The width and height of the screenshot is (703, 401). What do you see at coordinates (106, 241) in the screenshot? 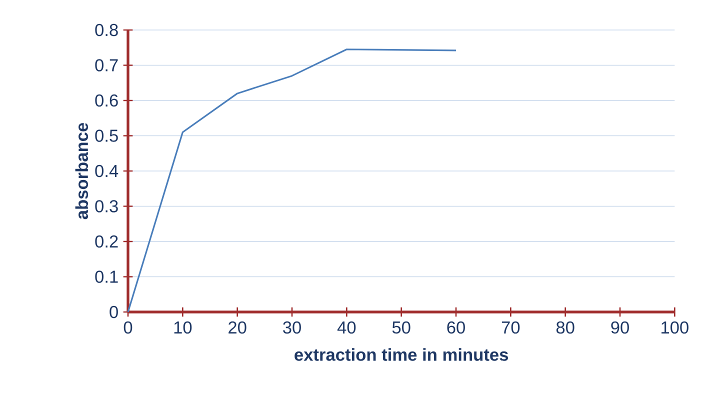
I see `y-tick-label: 0.2` at bounding box center [106, 241].